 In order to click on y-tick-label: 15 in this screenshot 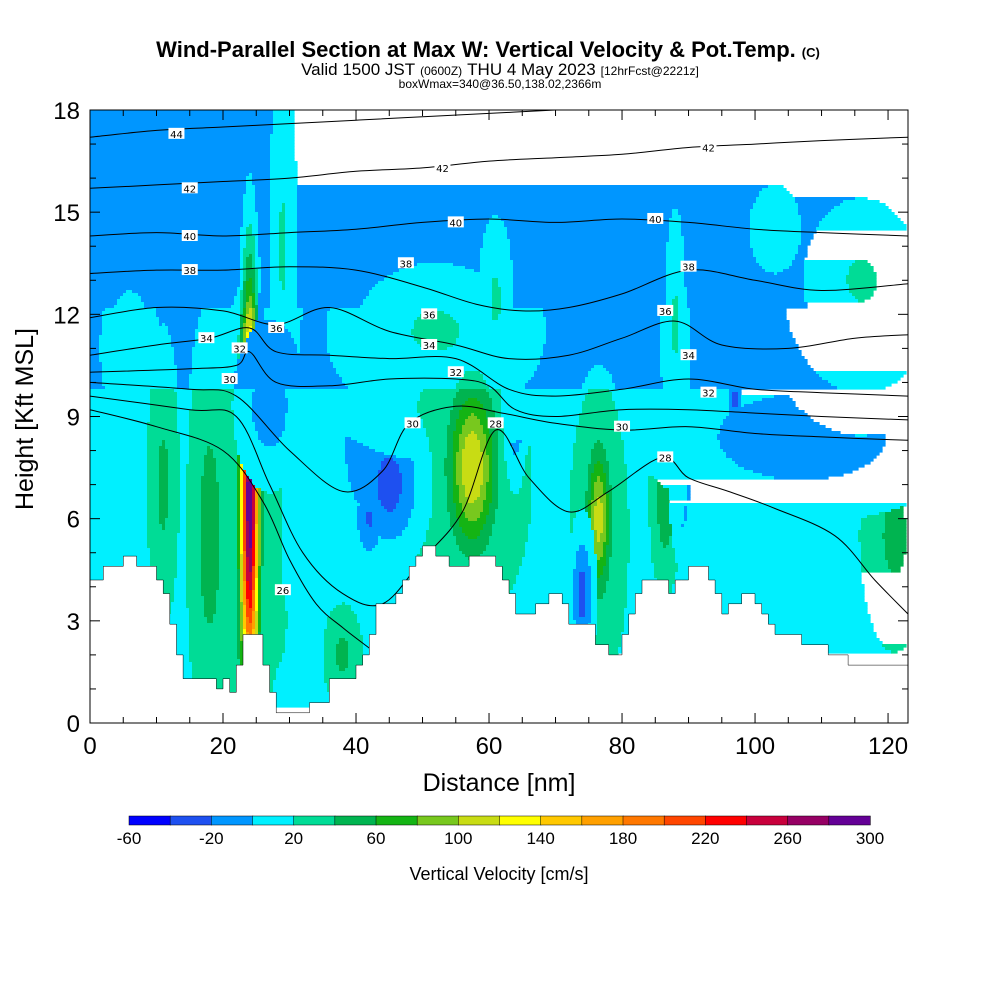, I will do `click(66, 213)`.